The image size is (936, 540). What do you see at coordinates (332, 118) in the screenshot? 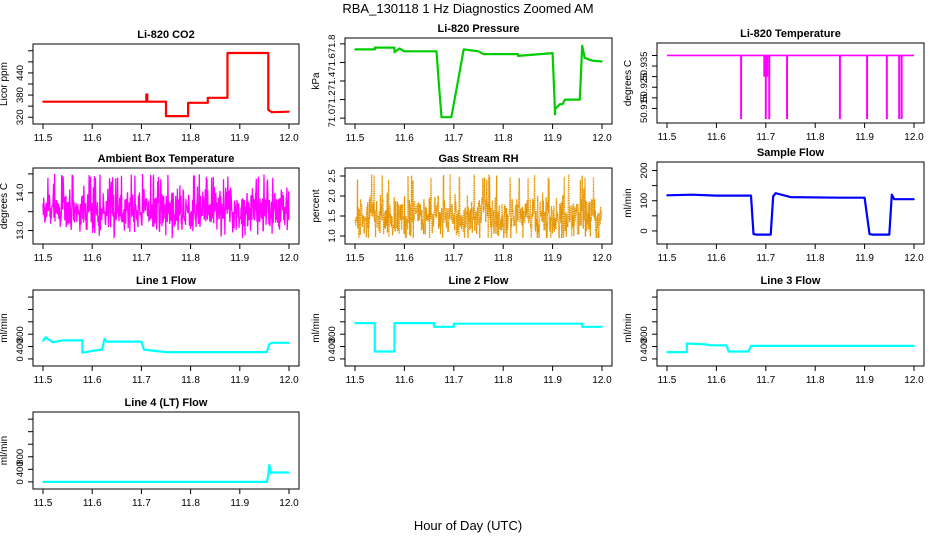
I see `y-tick-label: 71.0` at bounding box center [332, 118].